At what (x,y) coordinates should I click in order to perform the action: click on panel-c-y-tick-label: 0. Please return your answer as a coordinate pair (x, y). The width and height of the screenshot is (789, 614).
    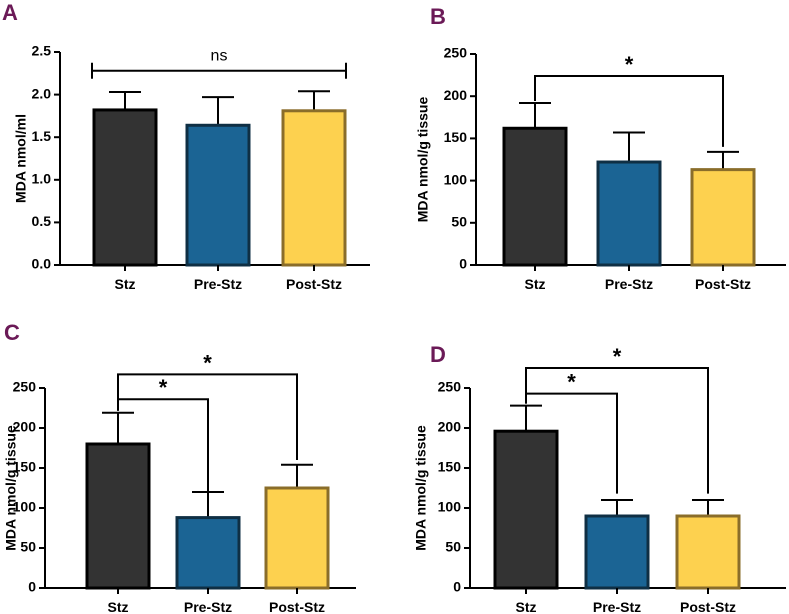
    Looking at the image, I should click on (32, 587).